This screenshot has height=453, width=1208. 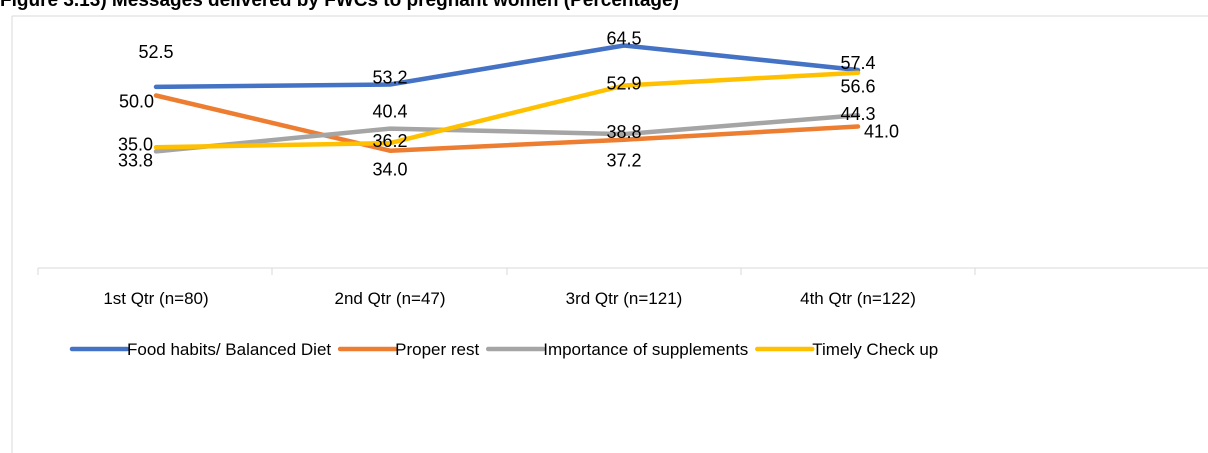 What do you see at coordinates (155, 298) in the screenshot?
I see `x-tick-label: 1st Qtr (n=80)` at bounding box center [155, 298].